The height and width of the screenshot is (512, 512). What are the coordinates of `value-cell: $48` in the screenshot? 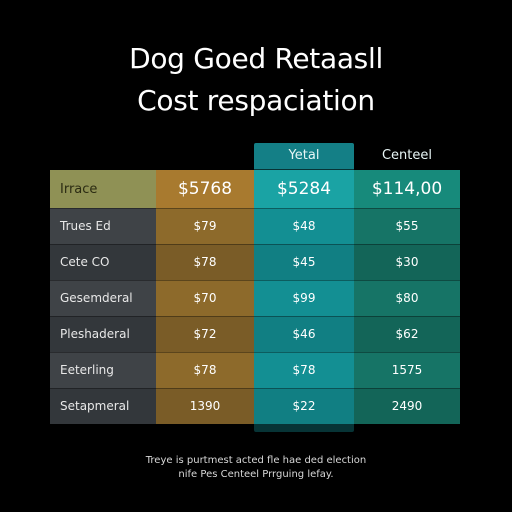 It's located at (304, 226).